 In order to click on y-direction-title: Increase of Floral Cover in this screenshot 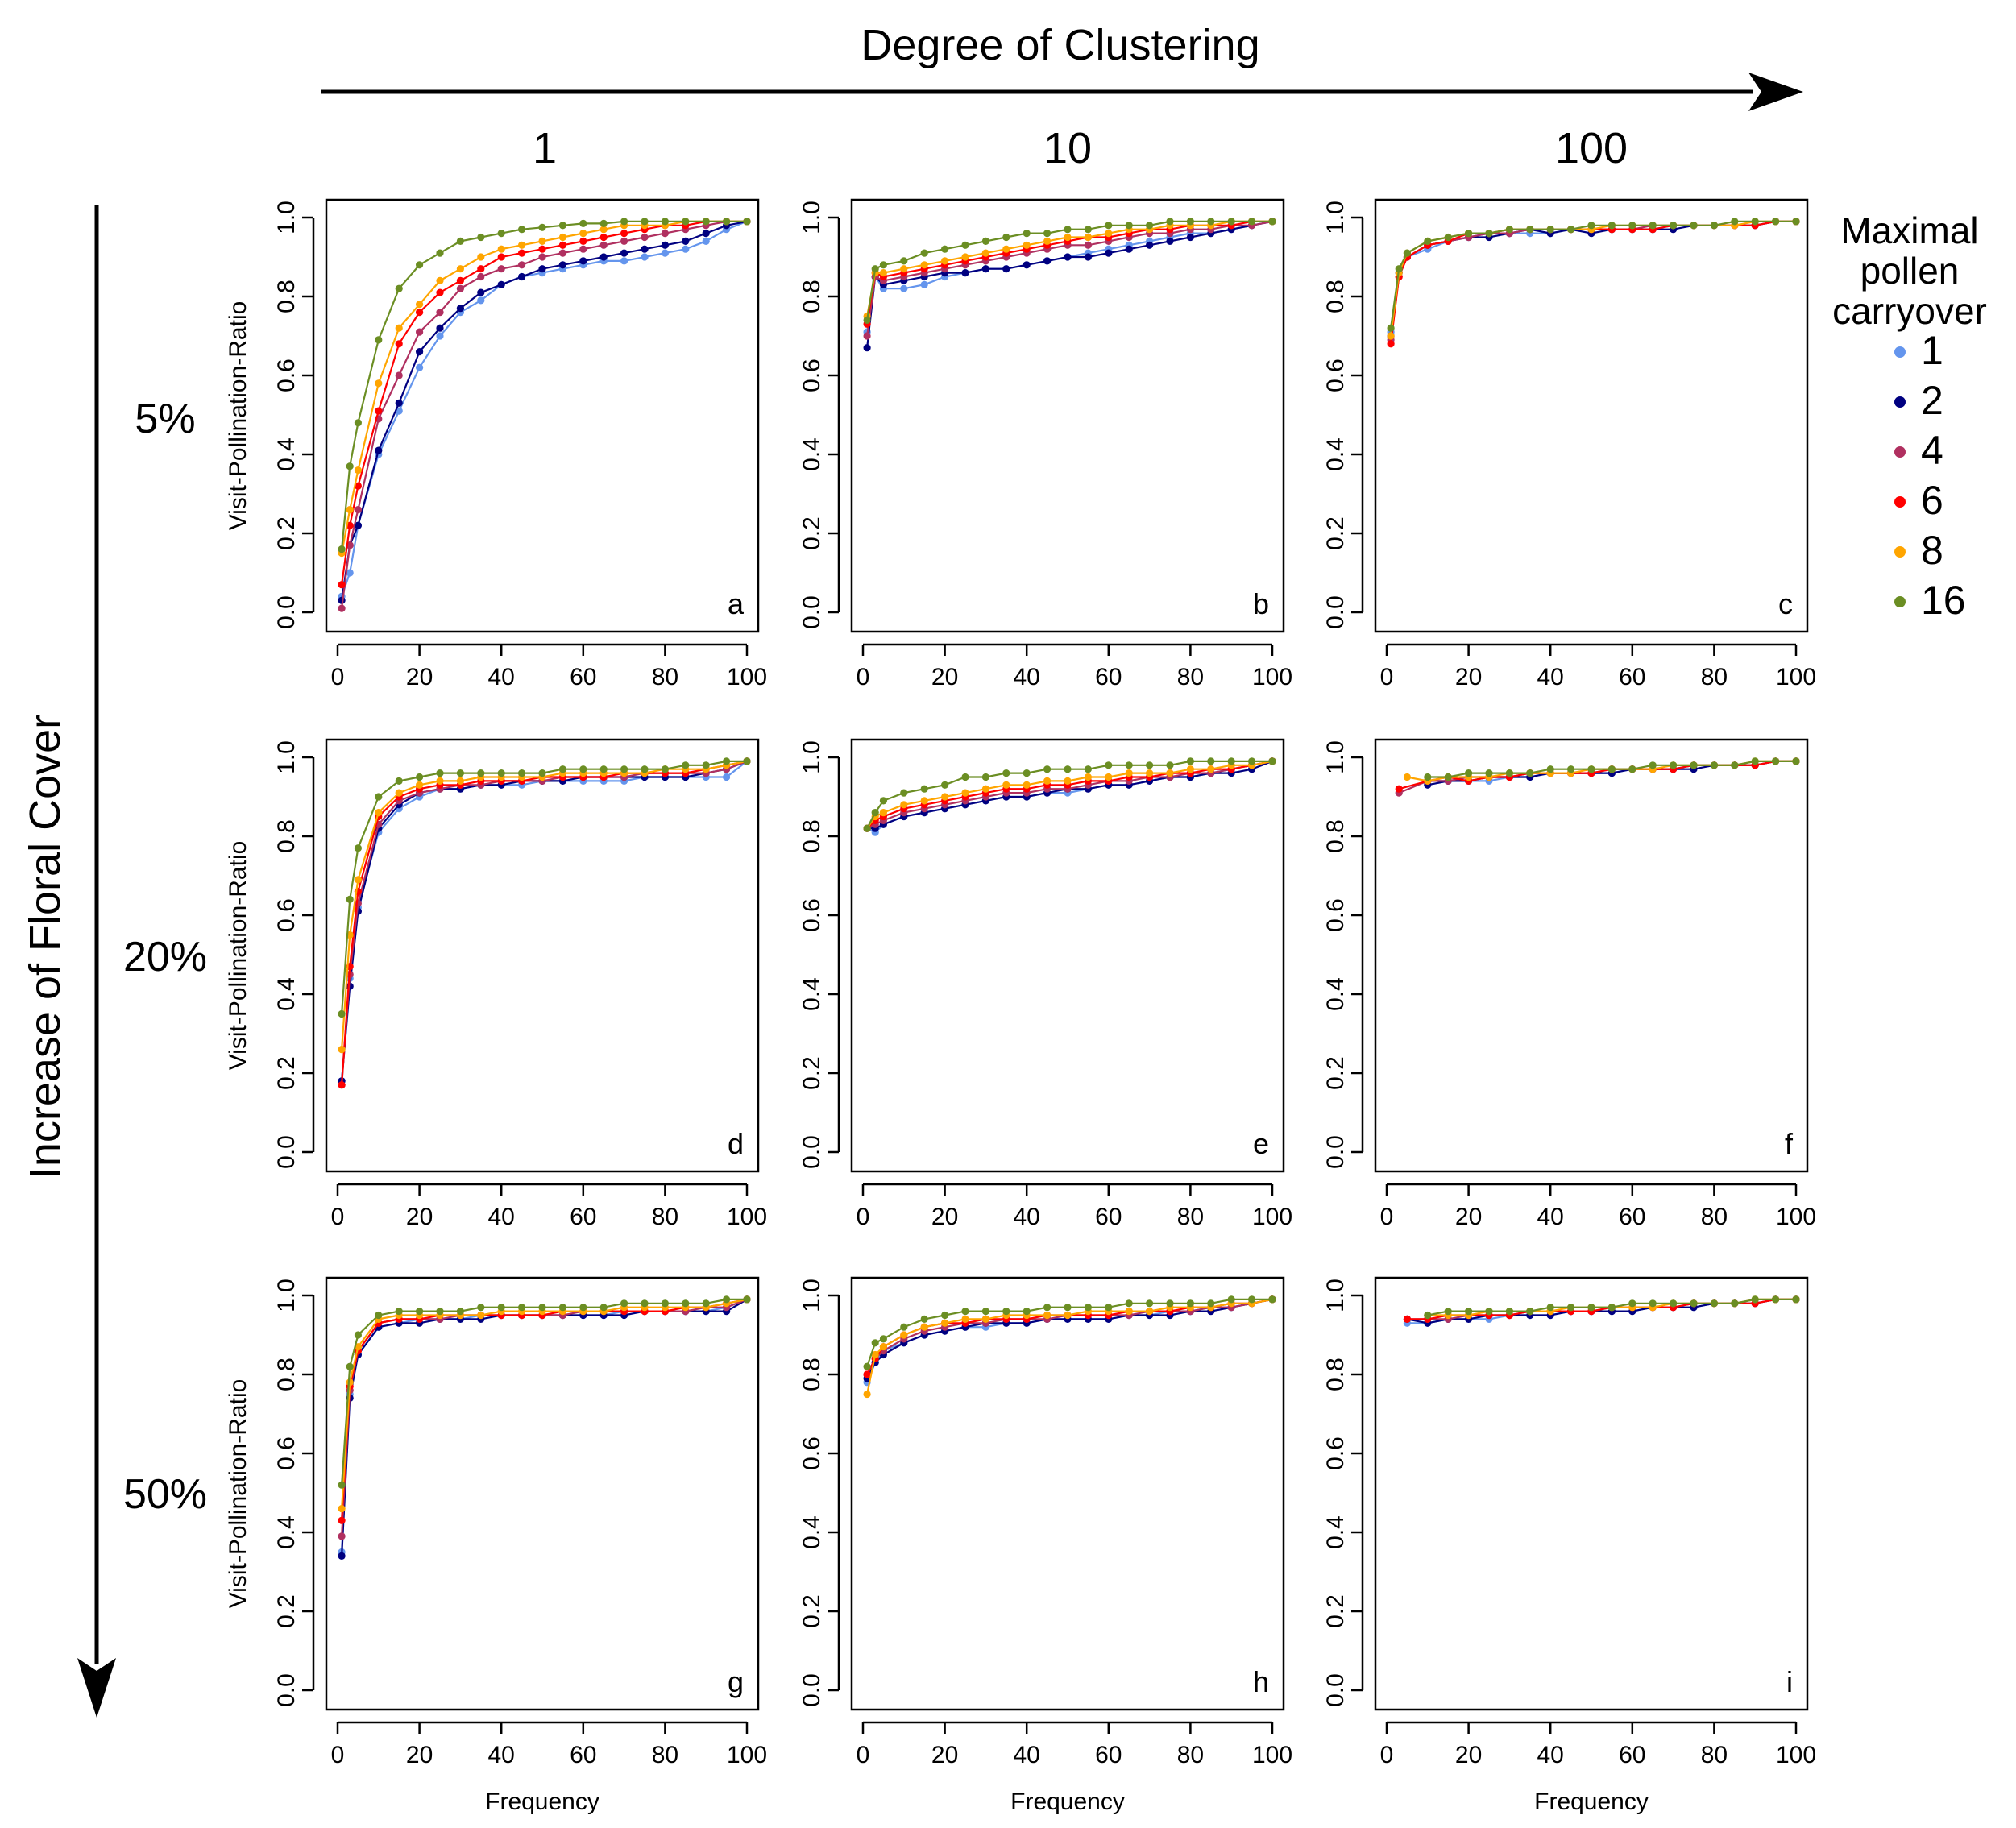, I will do `click(45, 947)`.